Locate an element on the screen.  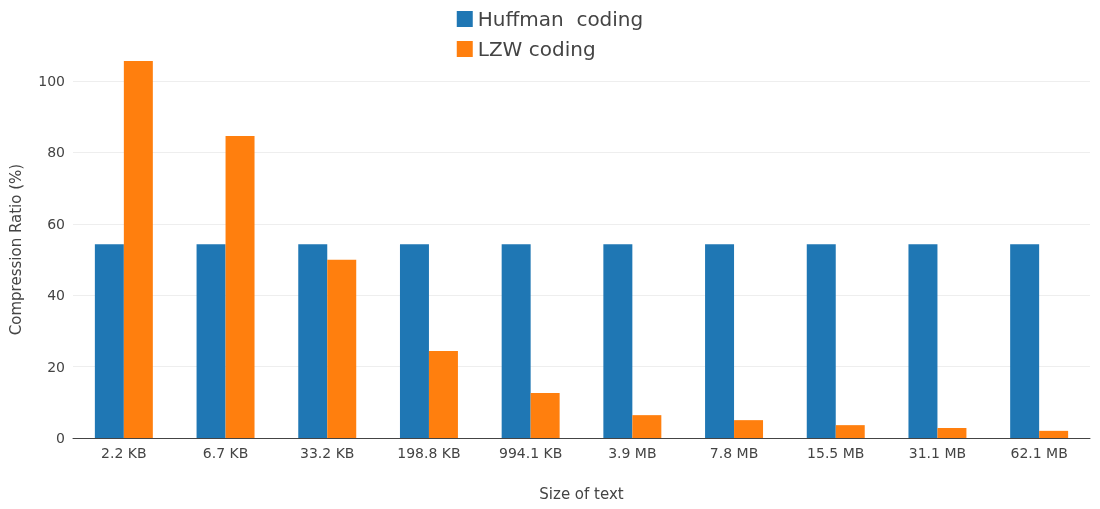
x-tick-label: 3.9 MB is located at coordinates (632, 453).